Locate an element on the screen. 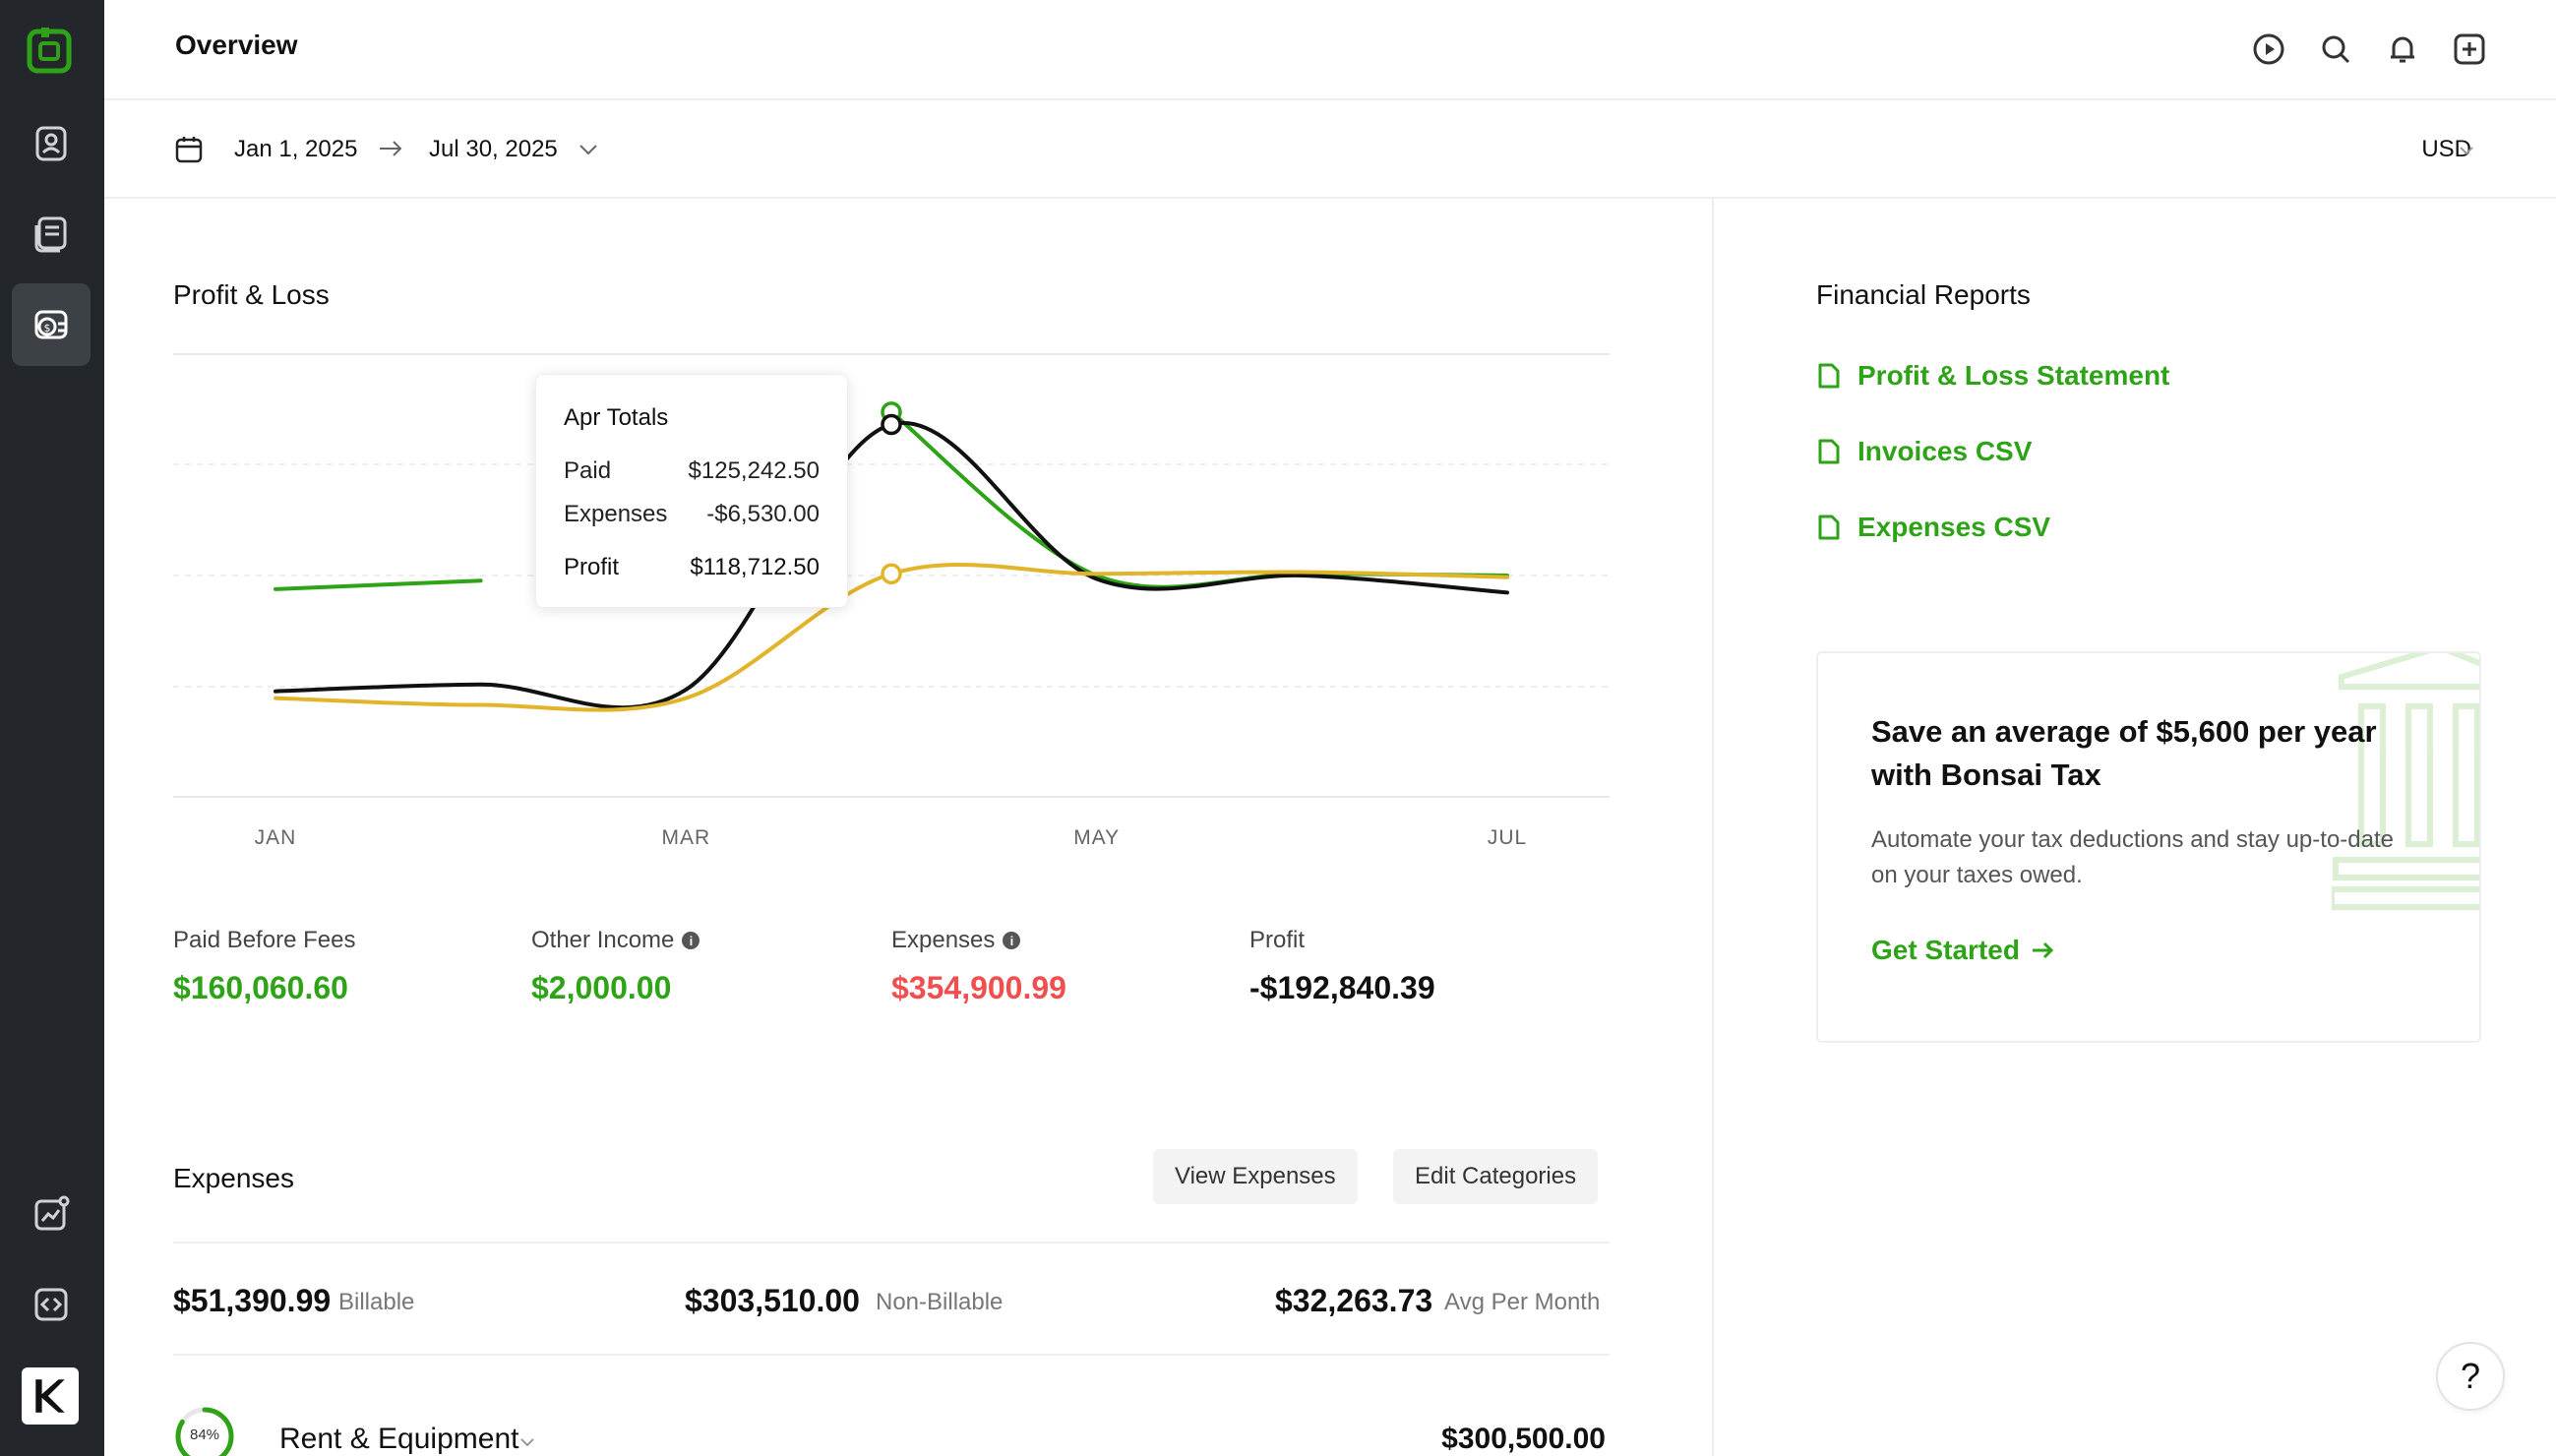 This screenshot has height=1456, width=2556. stat-label-expenses-text: Expenses is located at coordinates (943, 940).